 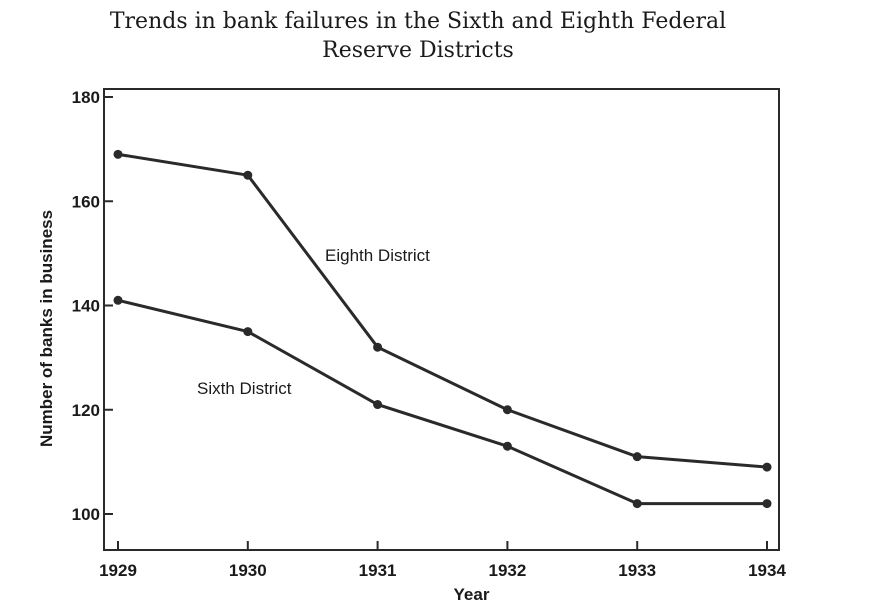 What do you see at coordinates (86, 410) in the screenshot?
I see `y-tick-label: 120` at bounding box center [86, 410].